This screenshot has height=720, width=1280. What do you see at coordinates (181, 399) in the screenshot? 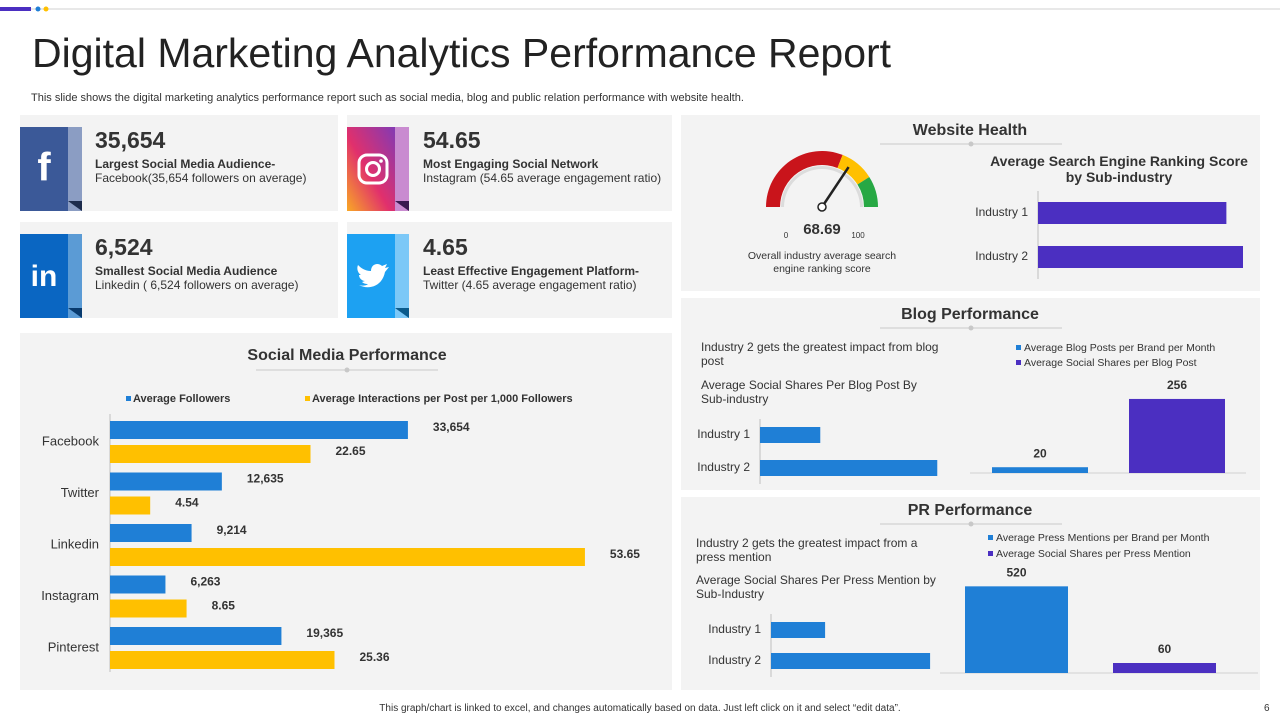
I see `legend-label: Average Followers` at bounding box center [181, 399].